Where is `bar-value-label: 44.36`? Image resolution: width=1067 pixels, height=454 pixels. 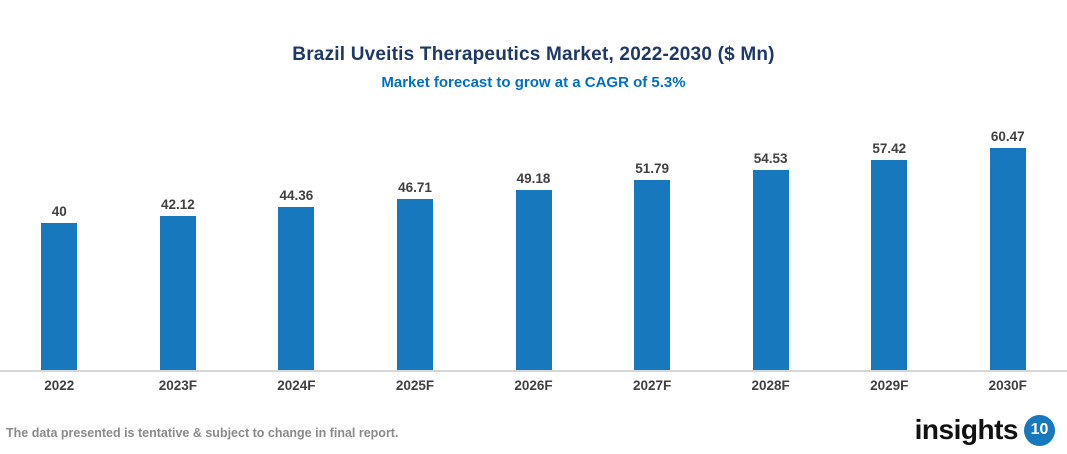
bar-value-label: 44.36 is located at coordinates (296, 196).